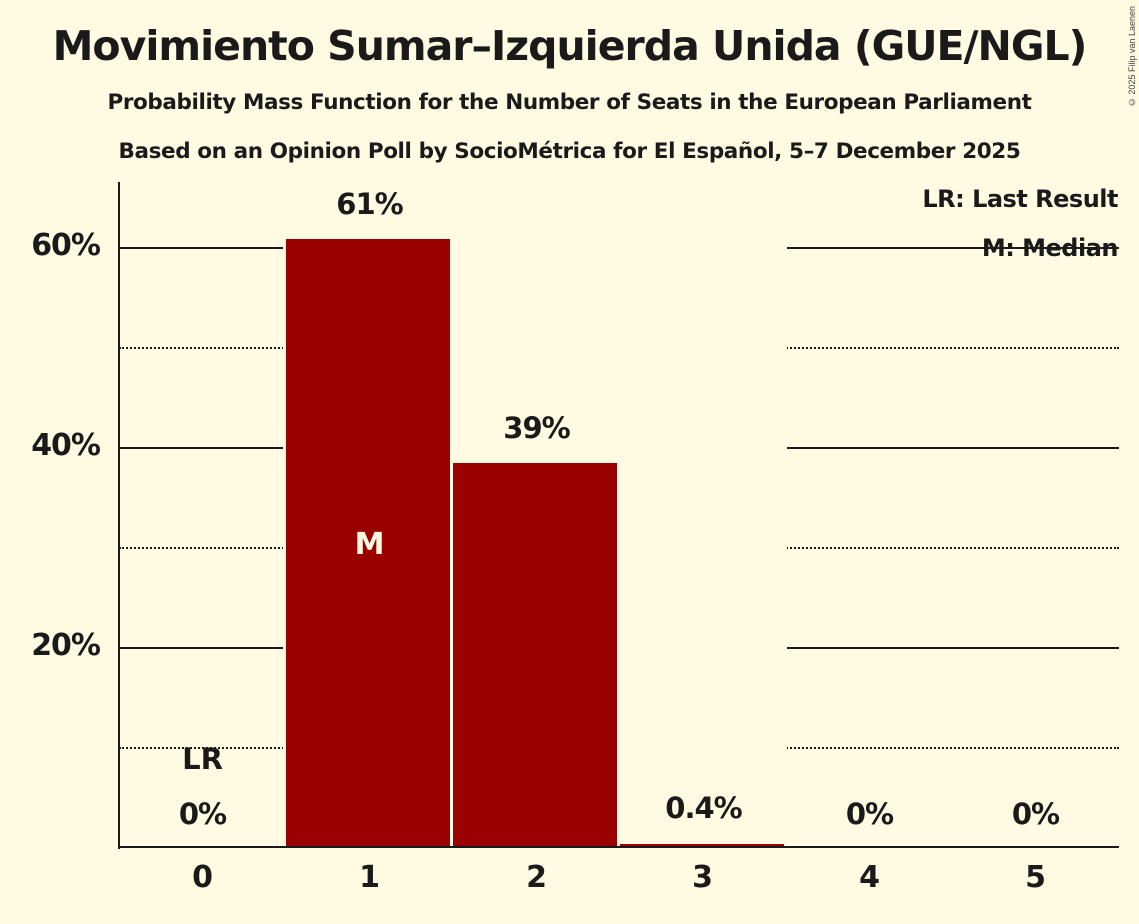 Image resolution: width=1139 pixels, height=924 pixels. I want to click on y-axis, so click(119, 515).